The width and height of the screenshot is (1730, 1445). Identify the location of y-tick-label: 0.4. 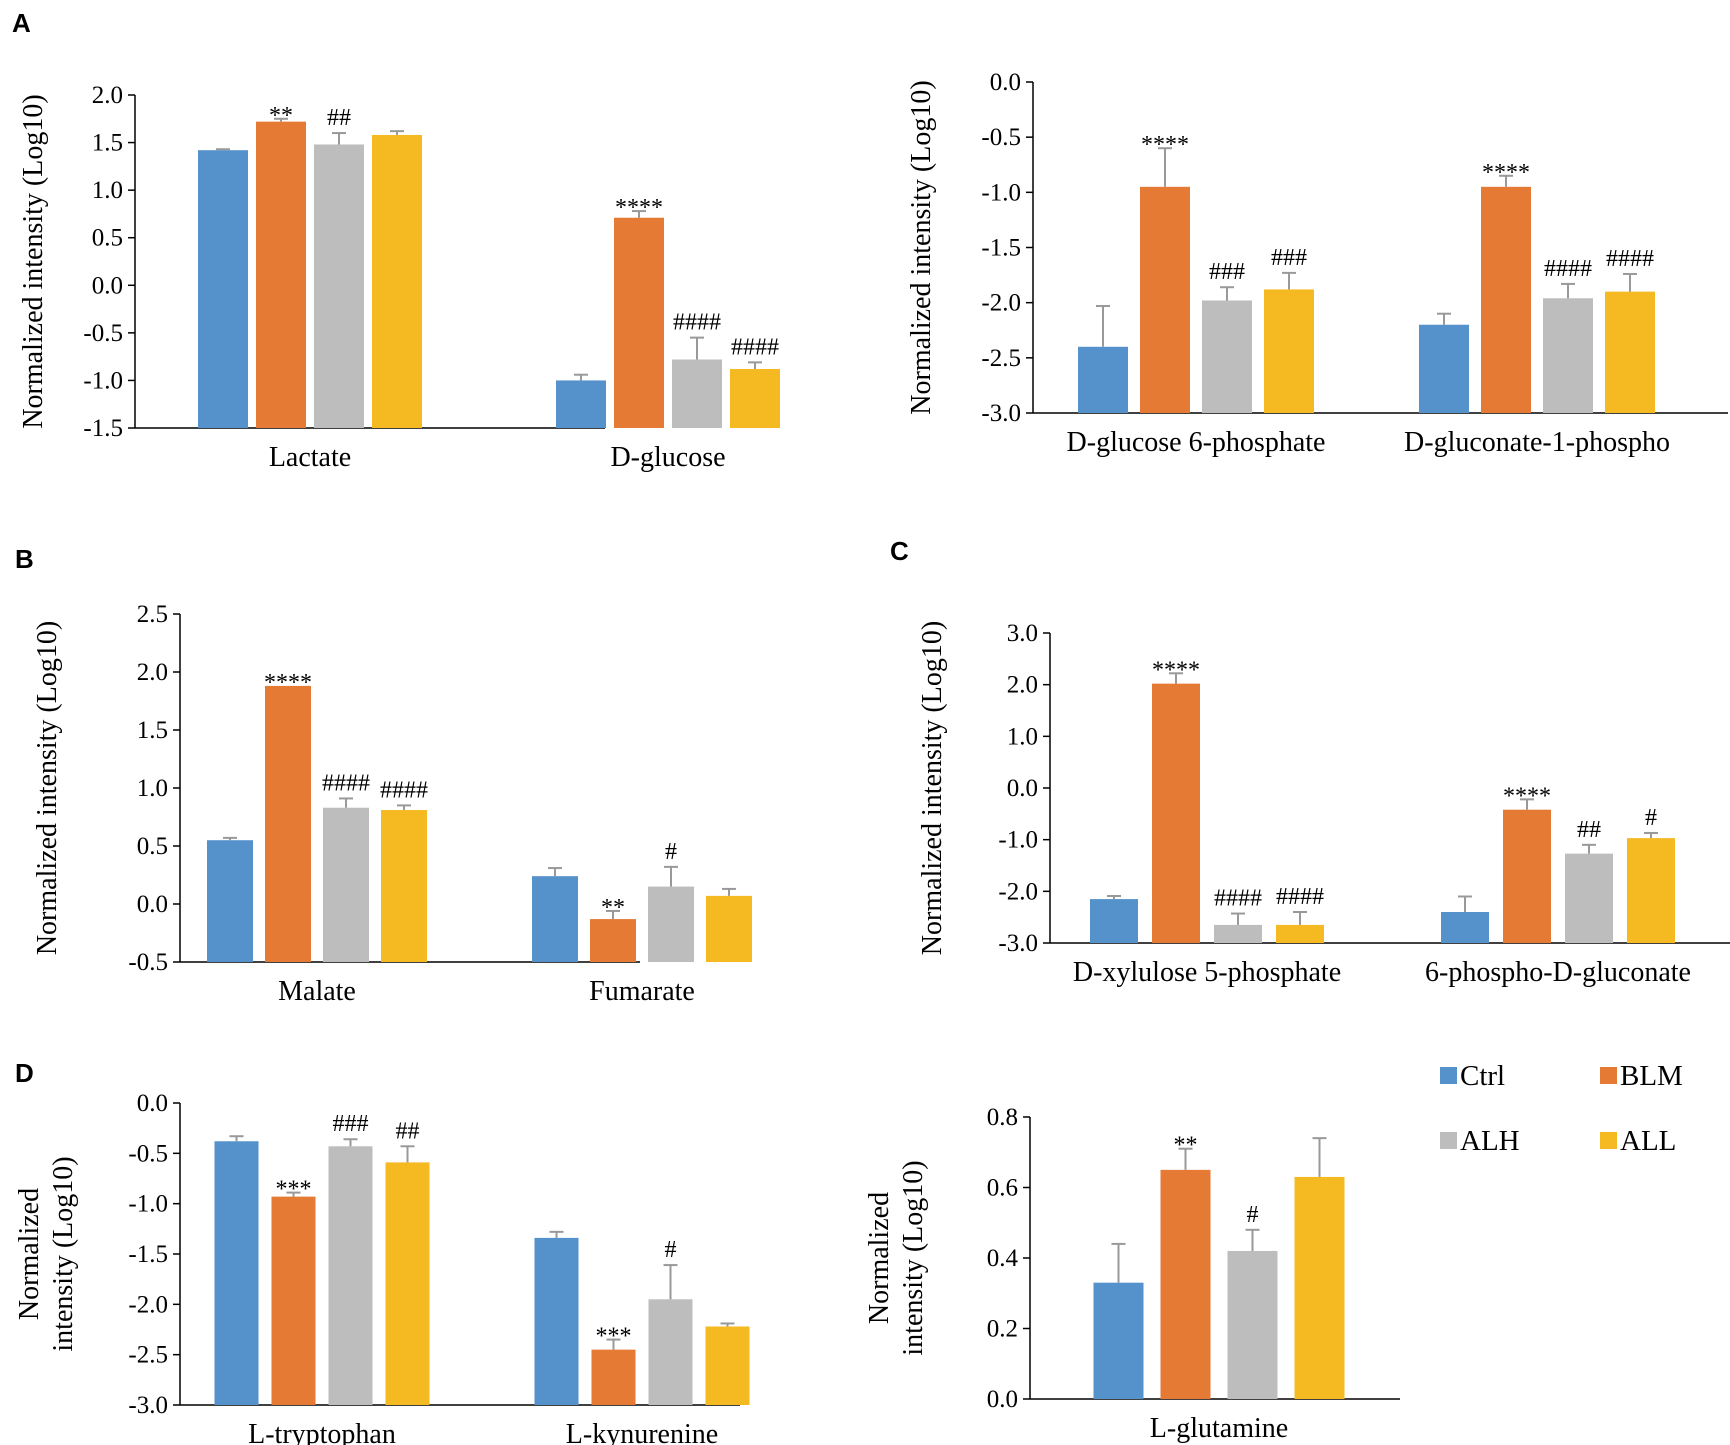
(1003, 1258).